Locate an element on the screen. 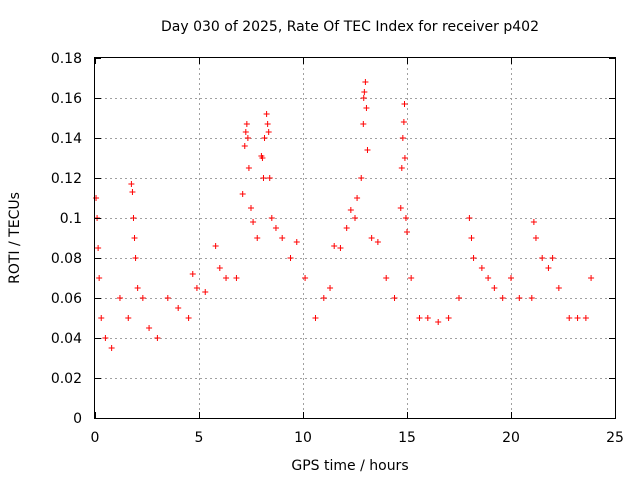 Image resolution: width=640 pixels, height=480 pixels. y-tick-label: 0 is located at coordinates (77, 419).